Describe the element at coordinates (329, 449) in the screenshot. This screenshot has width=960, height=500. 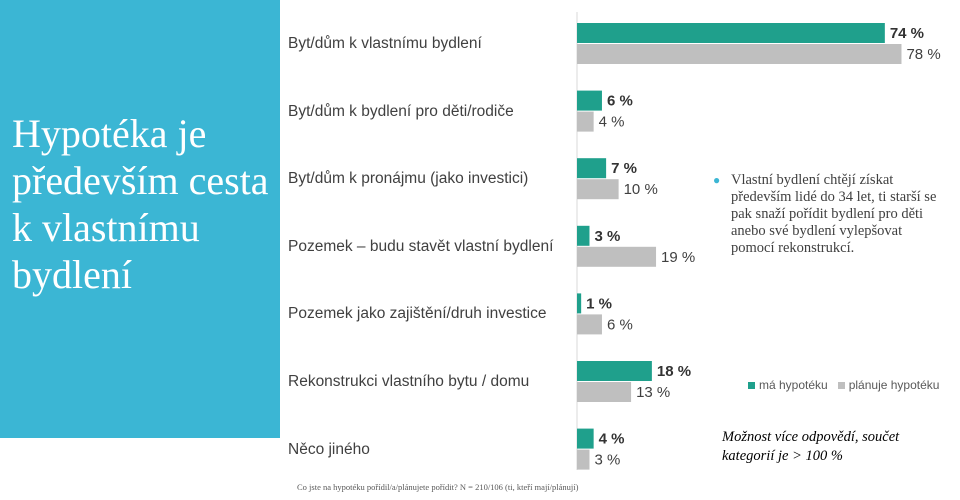
I see `category-label: Něco jiného` at that location.